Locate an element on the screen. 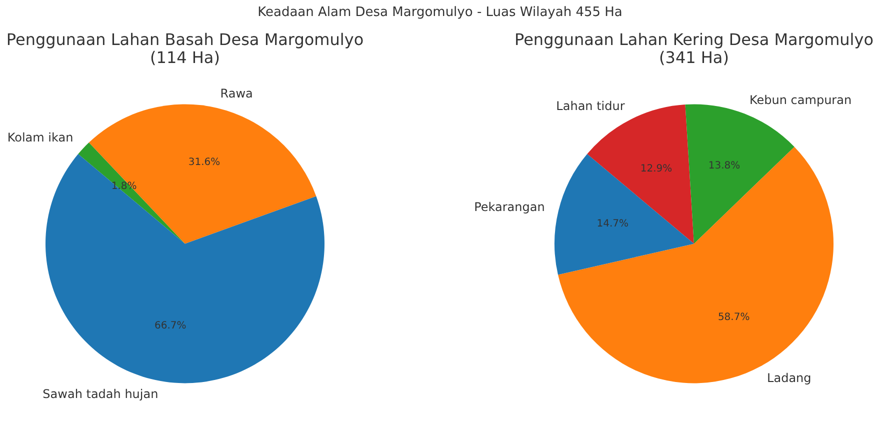 The height and width of the screenshot is (426, 880). data-label: 14.7% is located at coordinates (612, 224).